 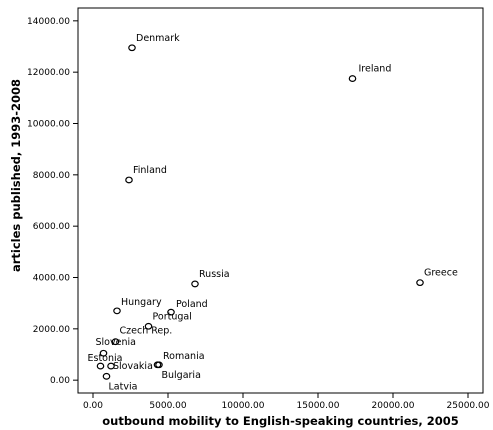 I want to click on point-finland, so click(x=129, y=180).